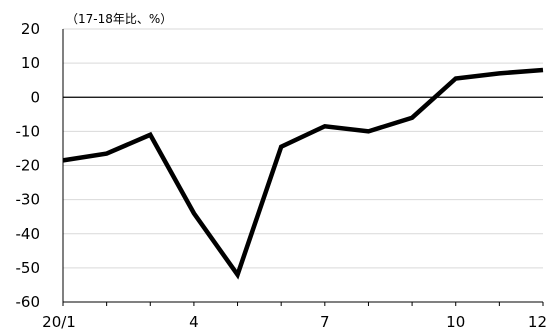 This screenshot has height=334, width=555. Describe the element at coordinates (455, 322) in the screenshot. I see `x-tick-label: 10` at that location.